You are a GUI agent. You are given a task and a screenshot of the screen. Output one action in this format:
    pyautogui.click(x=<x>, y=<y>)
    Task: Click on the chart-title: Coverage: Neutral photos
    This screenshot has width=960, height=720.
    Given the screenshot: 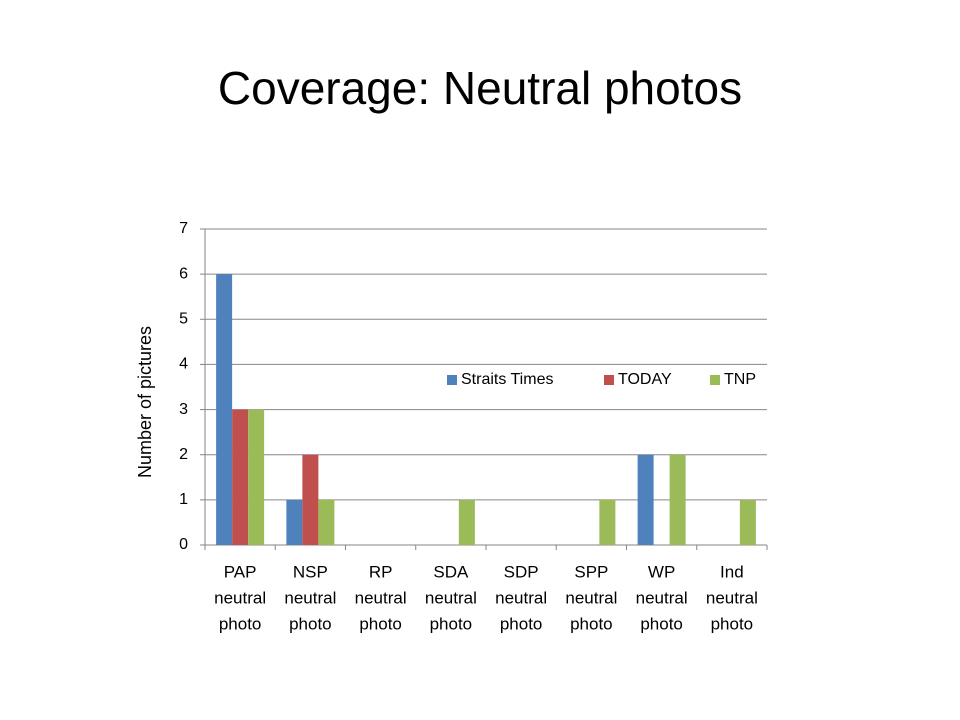 What is the action you would take?
    pyautogui.click(x=480, y=88)
    